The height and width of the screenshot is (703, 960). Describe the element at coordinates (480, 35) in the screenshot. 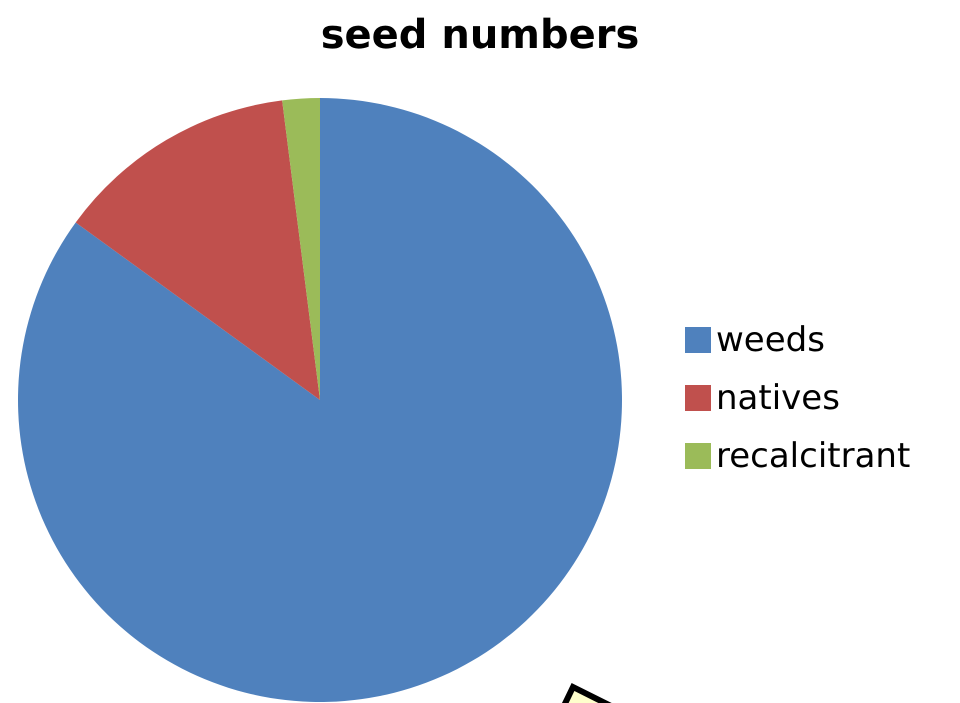

I see `chart-title: seed numbers` at that location.